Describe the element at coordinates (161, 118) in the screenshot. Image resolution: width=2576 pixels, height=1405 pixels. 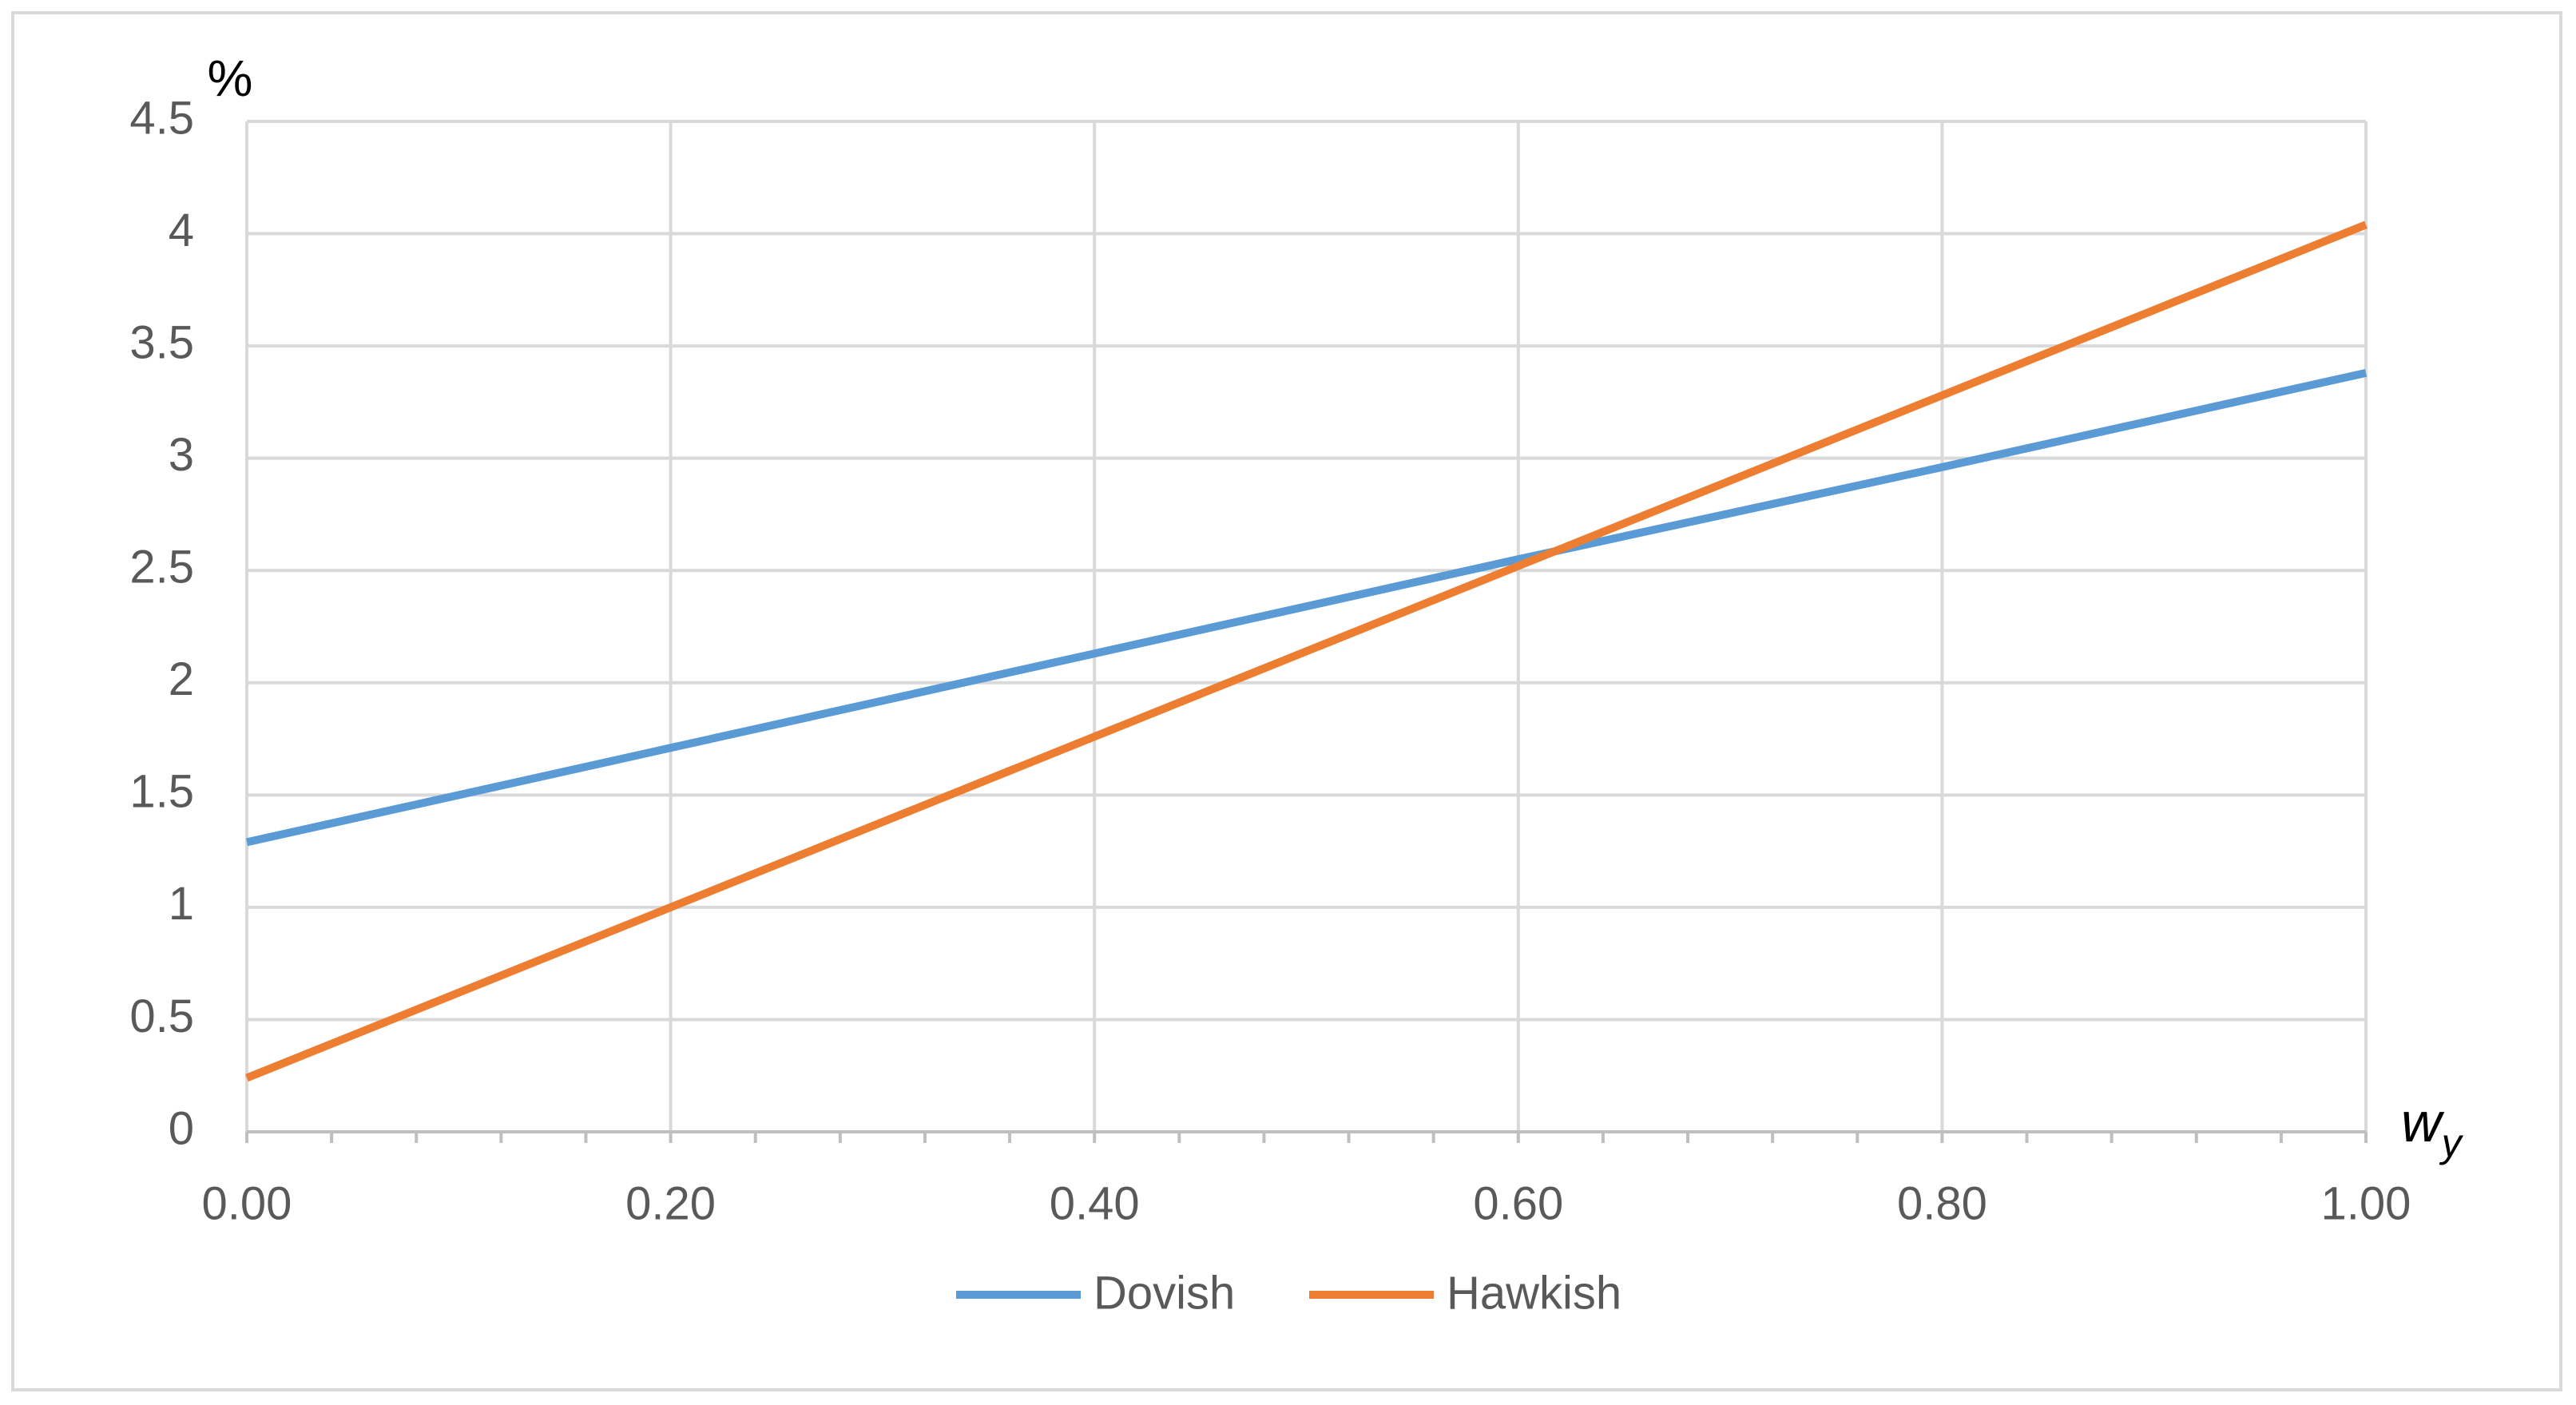
I see `y-tick-label: 4.5` at that location.